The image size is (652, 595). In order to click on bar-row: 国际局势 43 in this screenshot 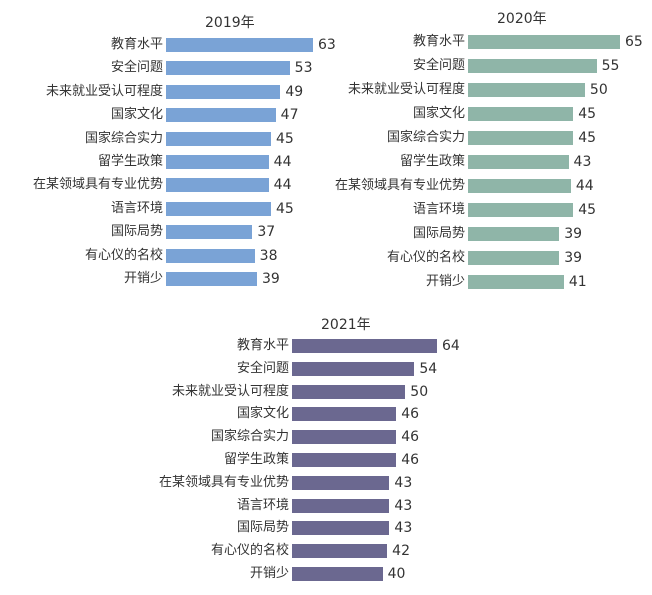, I will do `click(326, 528)`.